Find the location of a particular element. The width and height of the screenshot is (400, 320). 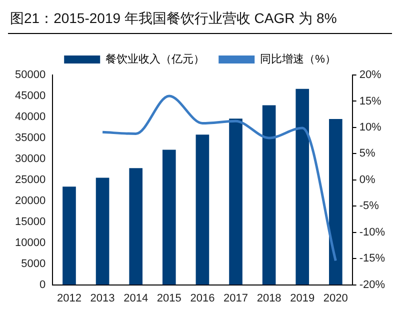

y-tick-label: 30000 is located at coordinates (30, 158).